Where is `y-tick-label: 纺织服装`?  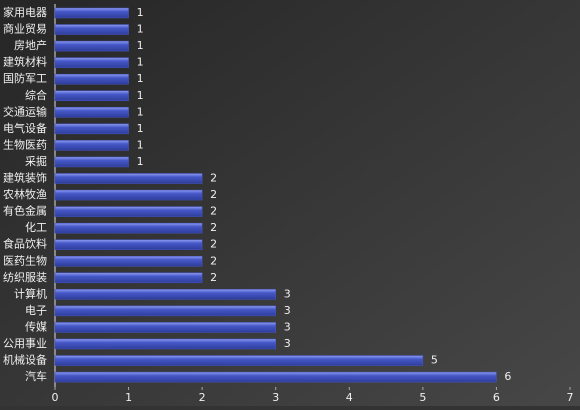
y-tick-label: 纺织服装 is located at coordinates (25, 277).